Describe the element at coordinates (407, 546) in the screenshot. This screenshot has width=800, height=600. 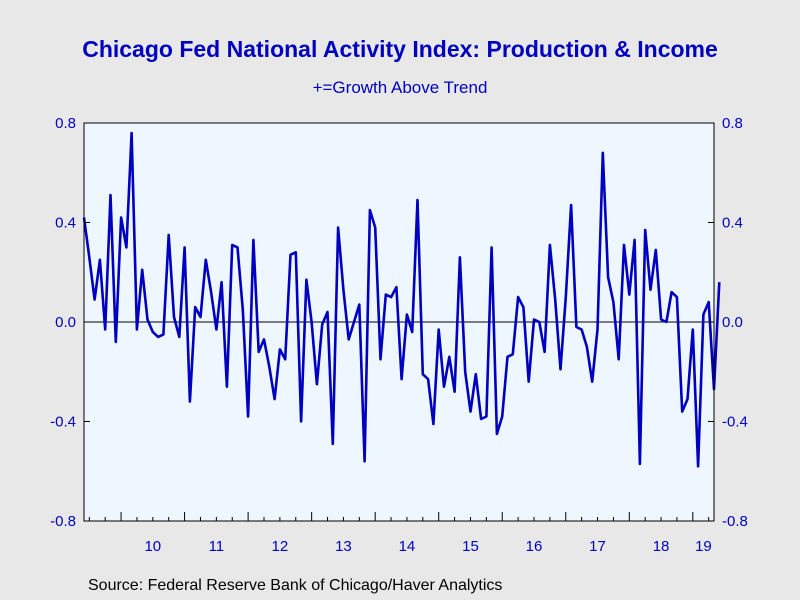
I see `x-tick-label: 14` at that location.